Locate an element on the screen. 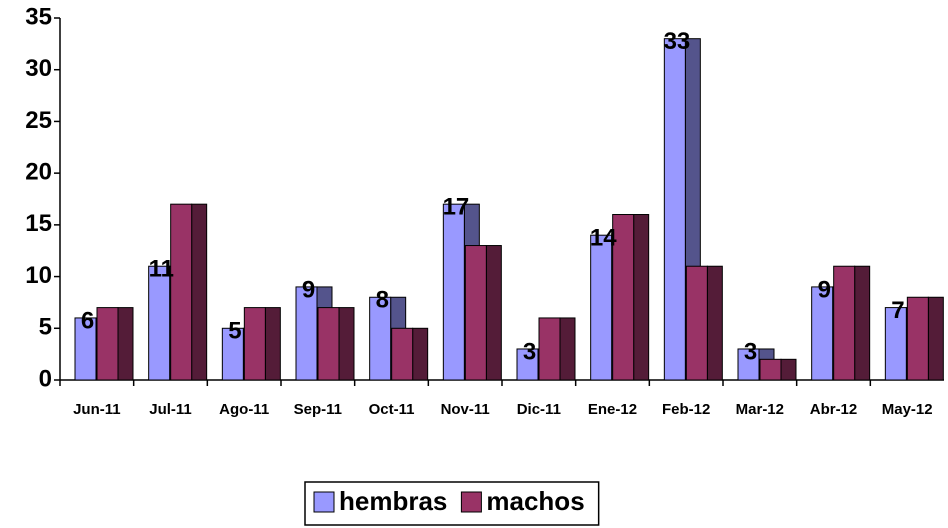 The image size is (948, 528). y-tick-label: 25 is located at coordinates (38, 120).